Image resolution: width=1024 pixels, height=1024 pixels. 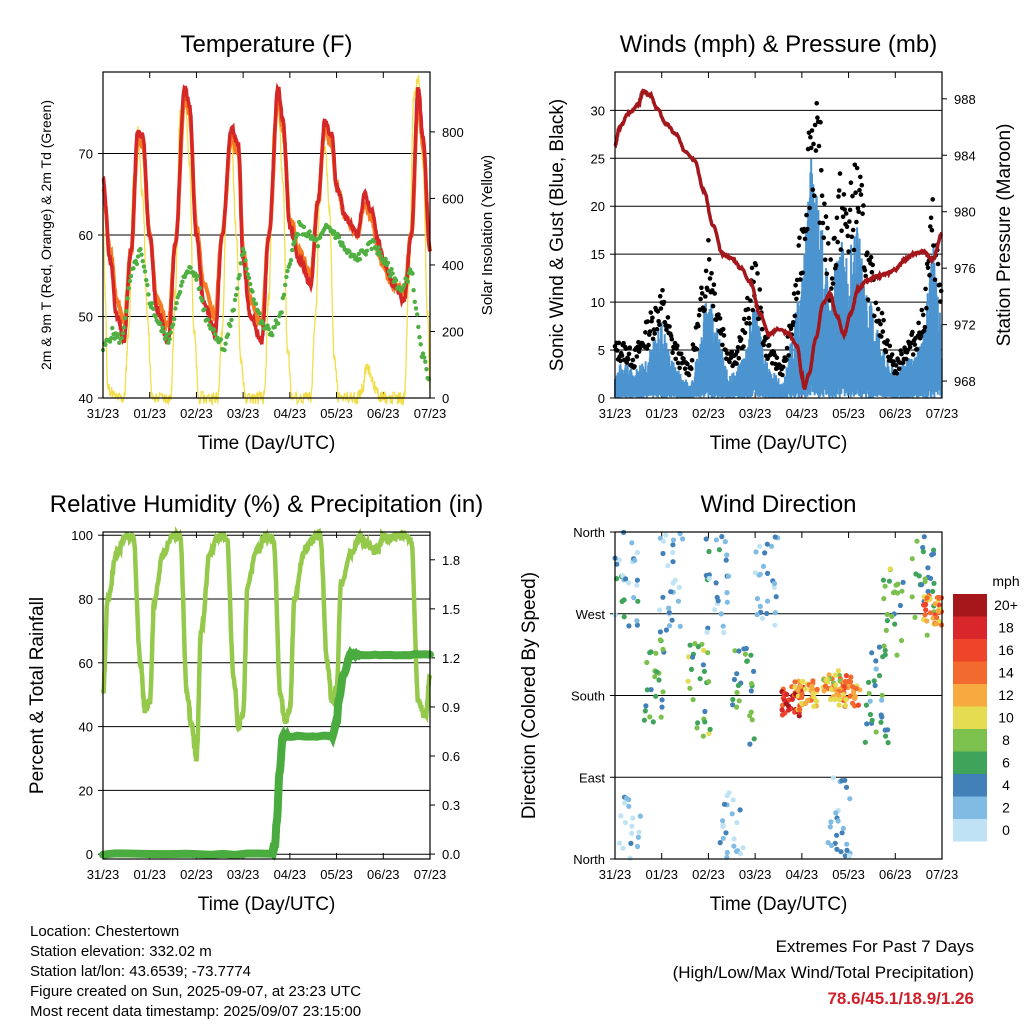 I want to click on y-tick-label: 25, so click(x=598, y=158).